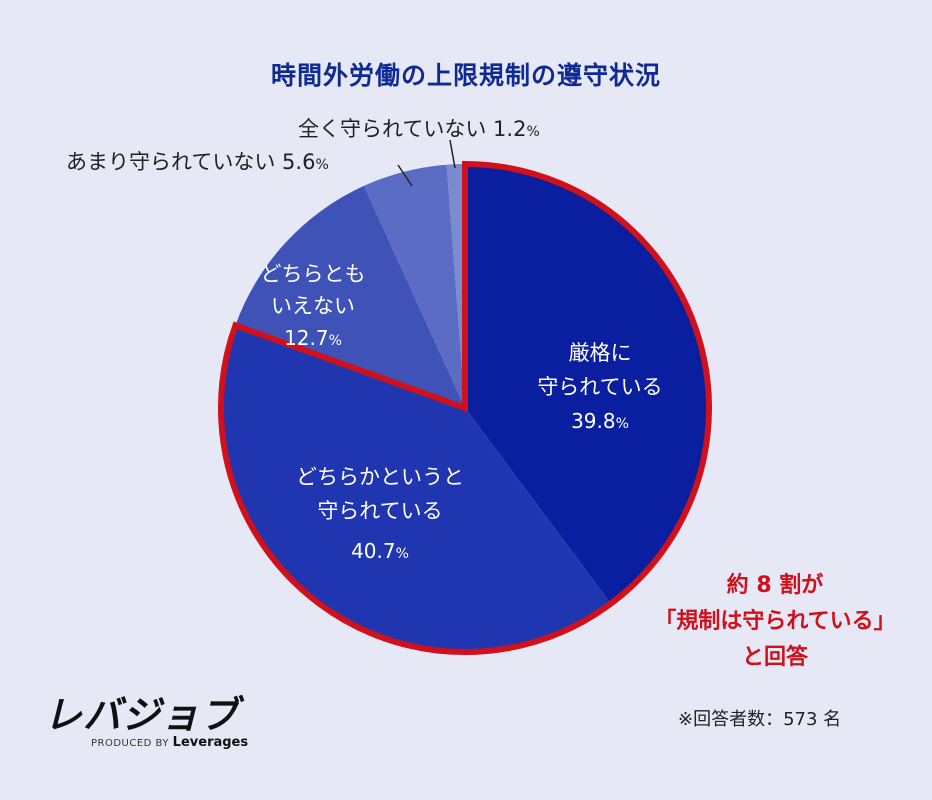 Image resolution: width=932 pixels, height=800 pixels. Describe the element at coordinates (380, 511) in the screenshot. I see `label-somewhat-line2: 守られている` at that location.